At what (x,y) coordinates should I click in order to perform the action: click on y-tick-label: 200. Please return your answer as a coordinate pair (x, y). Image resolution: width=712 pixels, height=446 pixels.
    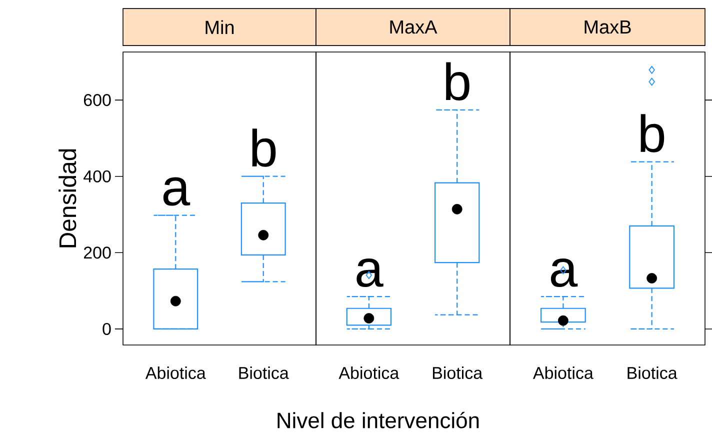
    Looking at the image, I should click on (97, 252).